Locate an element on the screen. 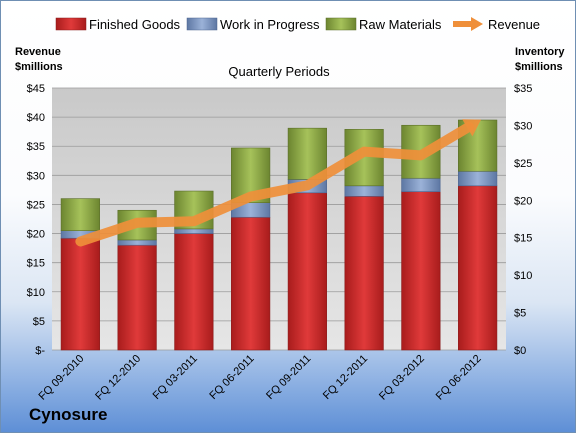 The height and width of the screenshot is (433, 576). left-axis-title-line2: $millions is located at coordinates (39, 67).